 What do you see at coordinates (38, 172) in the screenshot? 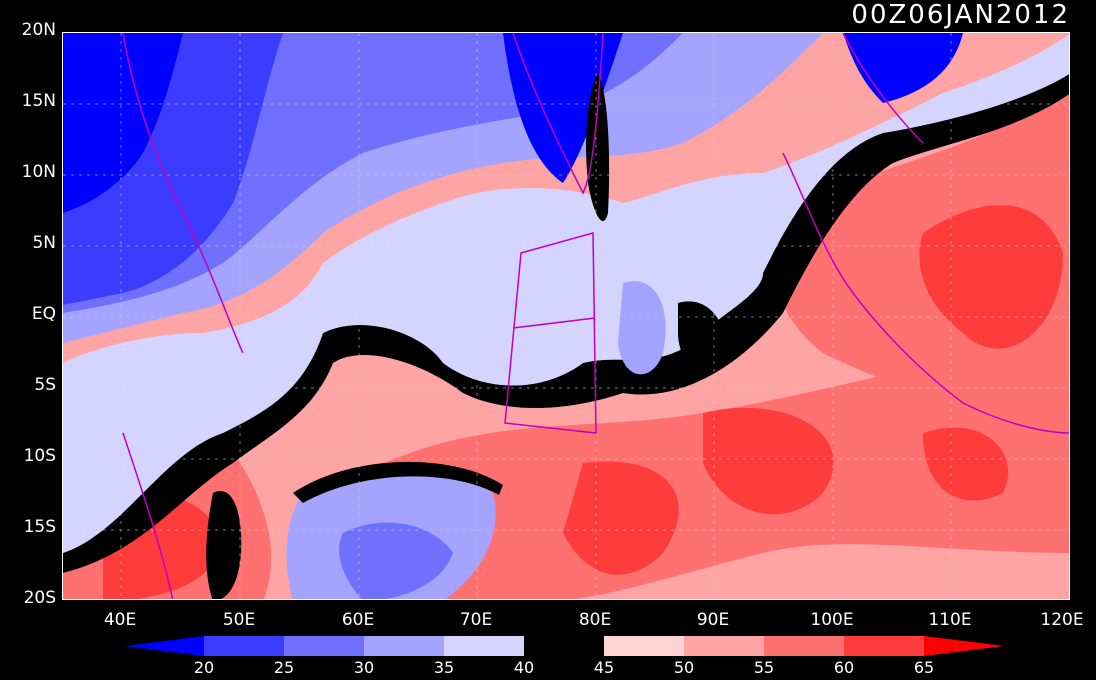
I see `lat-label-10n: 10N` at bounding box center [38, 172].